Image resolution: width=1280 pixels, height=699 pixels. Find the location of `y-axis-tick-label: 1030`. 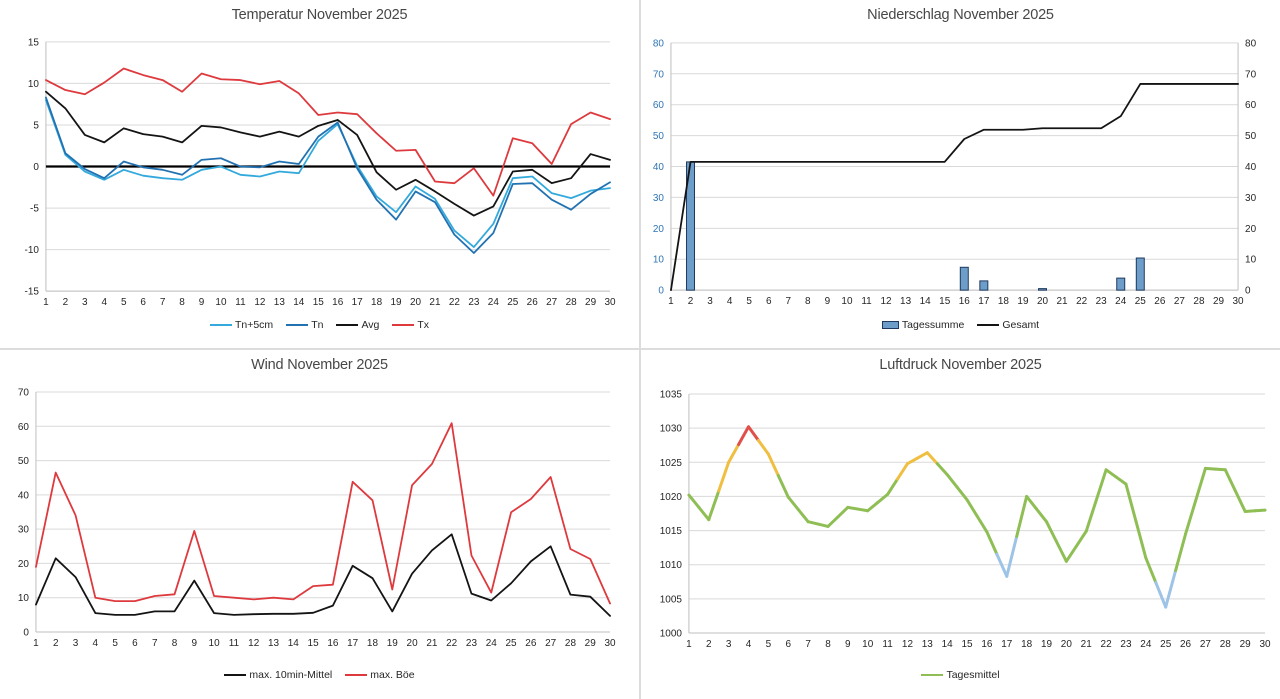

y-axis-tick-label: 1030 is located at coordinates (671, 429).